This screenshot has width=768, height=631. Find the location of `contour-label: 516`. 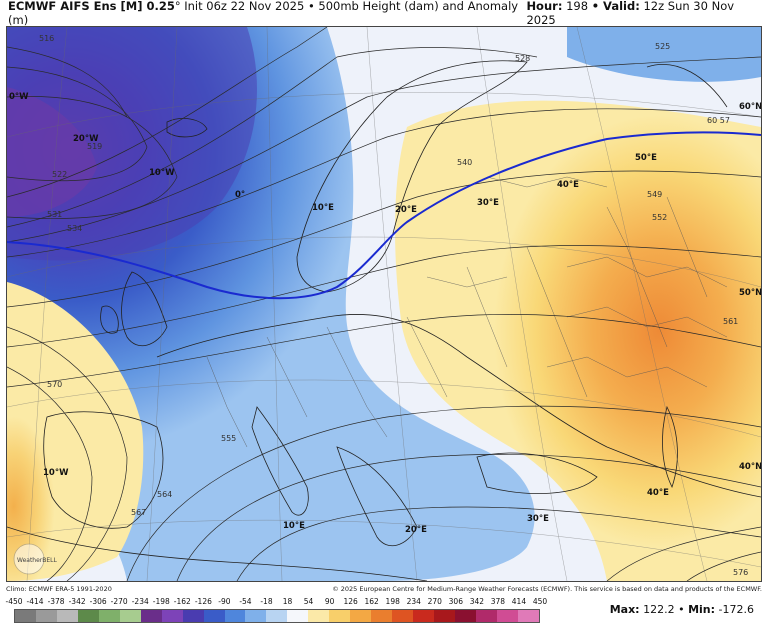

contour-label: 516 is located at coordinates (46, 38).